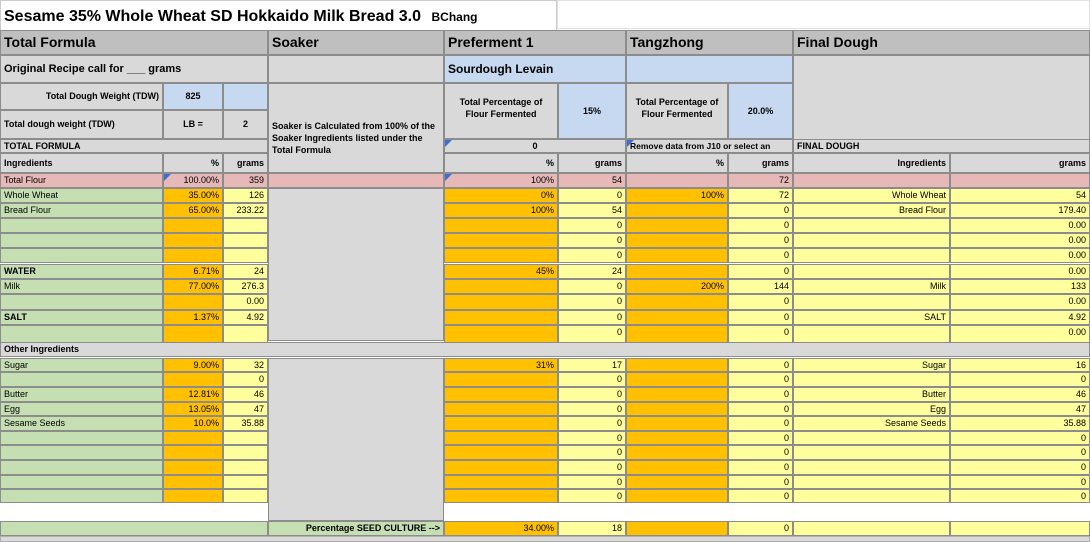 This screenshot has height=542, width=1090. Describe the element at coordinates (501, 195) in the screenshot. I see `preferment-pct: 0%` at that location.